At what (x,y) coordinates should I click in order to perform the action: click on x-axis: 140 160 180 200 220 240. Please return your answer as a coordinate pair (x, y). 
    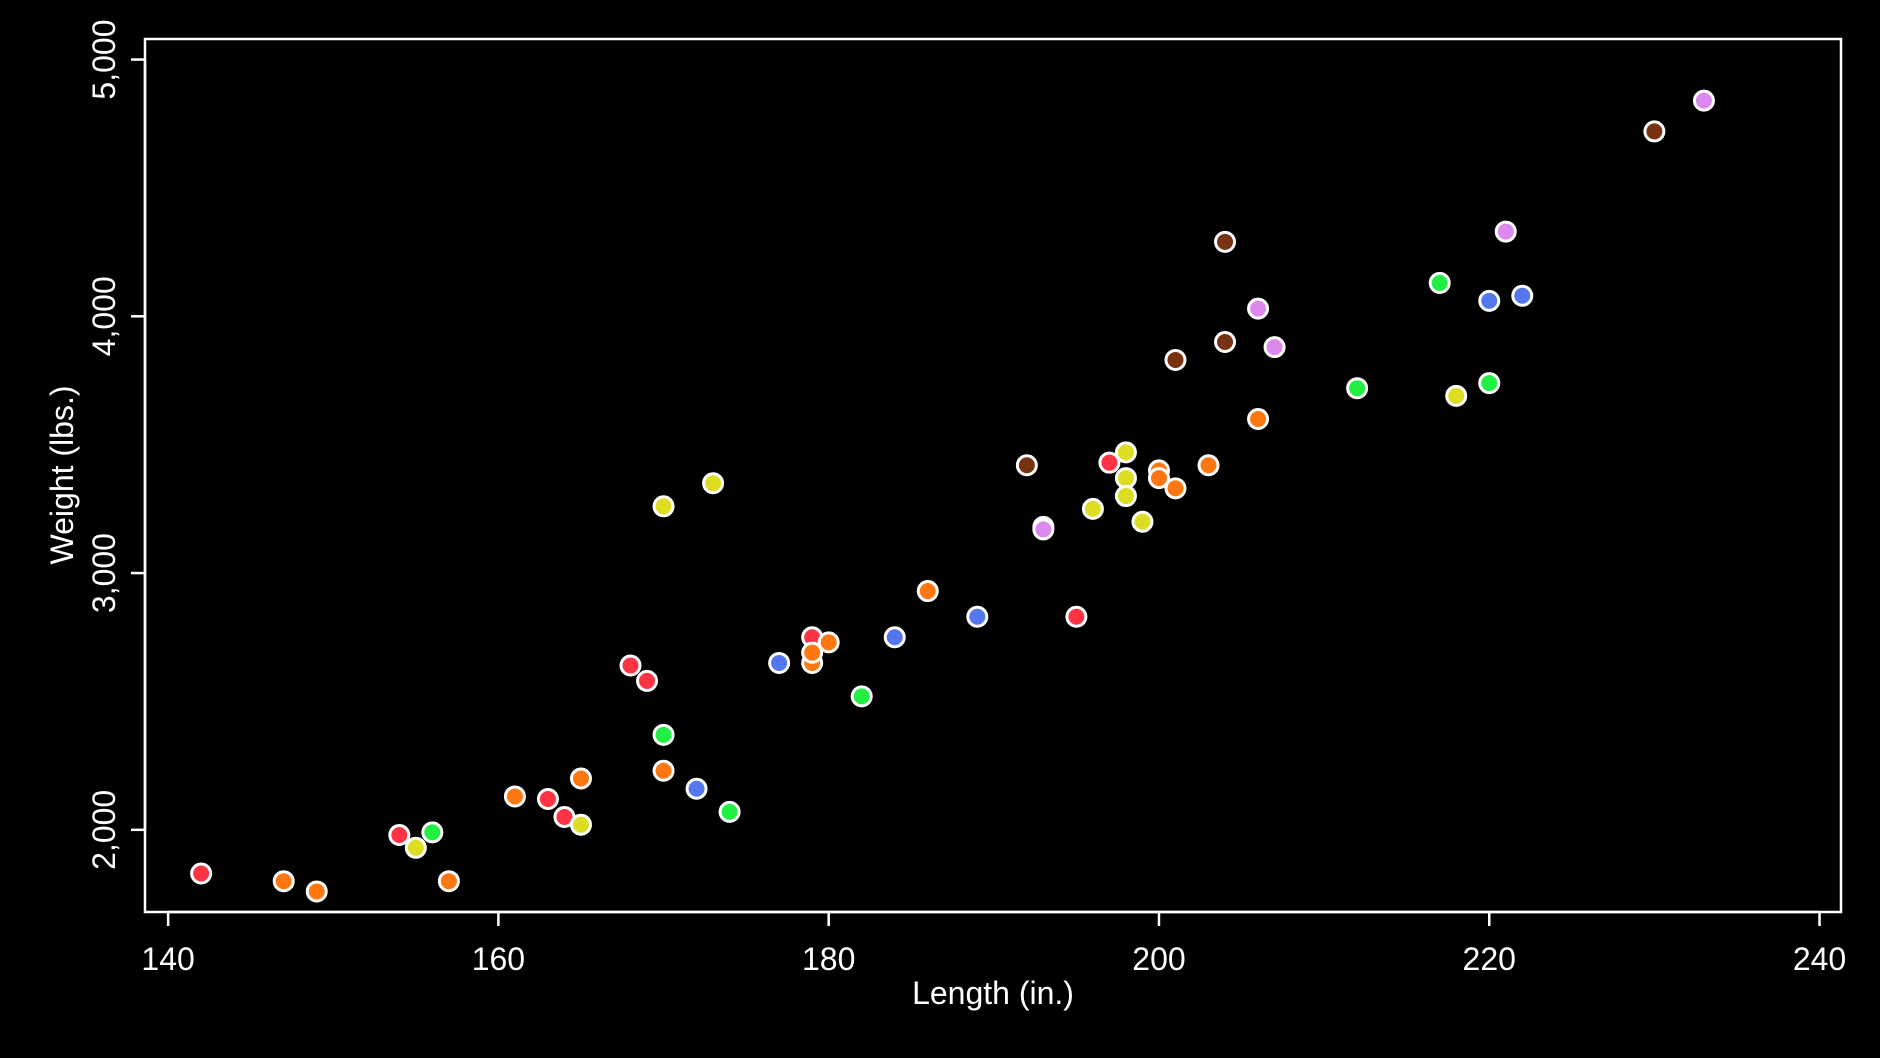
    Looking at the image, I should click on (993, 943).